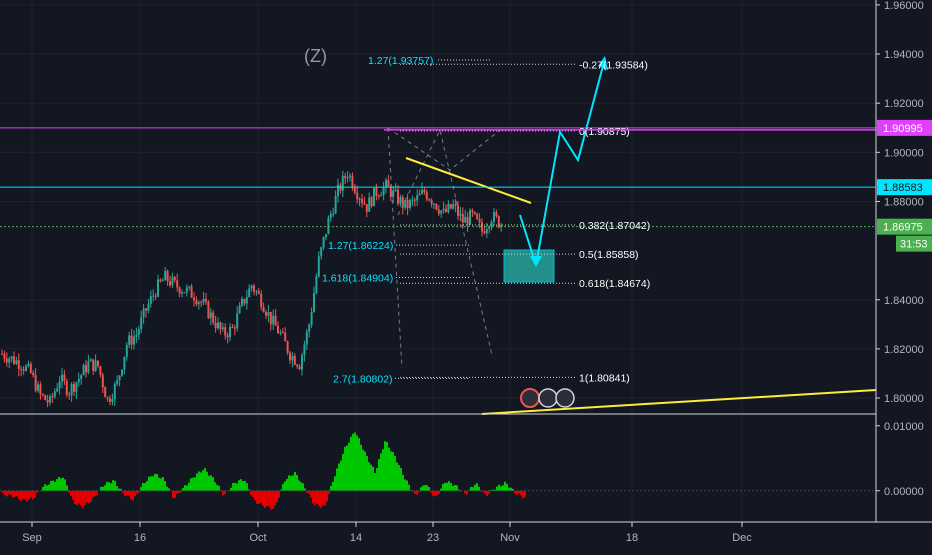 The height and width of the screenshot is (555, 932). I want to click on x-tick-label: Dec, so click(742, 538).